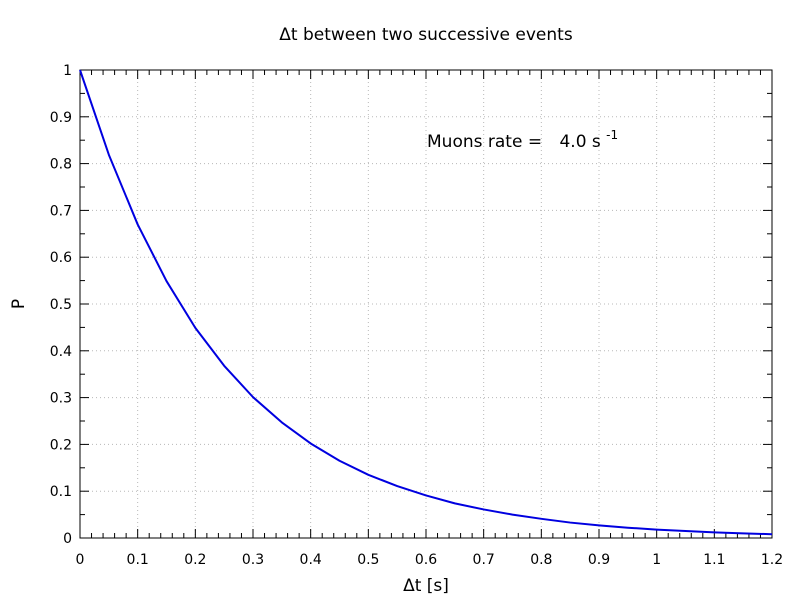 This screenshot has height=600, width=800. What do you see at coordinates (612, 135) in the screenshot?
I see `annotation-superscript: -1` at bounding box center [612, 135].